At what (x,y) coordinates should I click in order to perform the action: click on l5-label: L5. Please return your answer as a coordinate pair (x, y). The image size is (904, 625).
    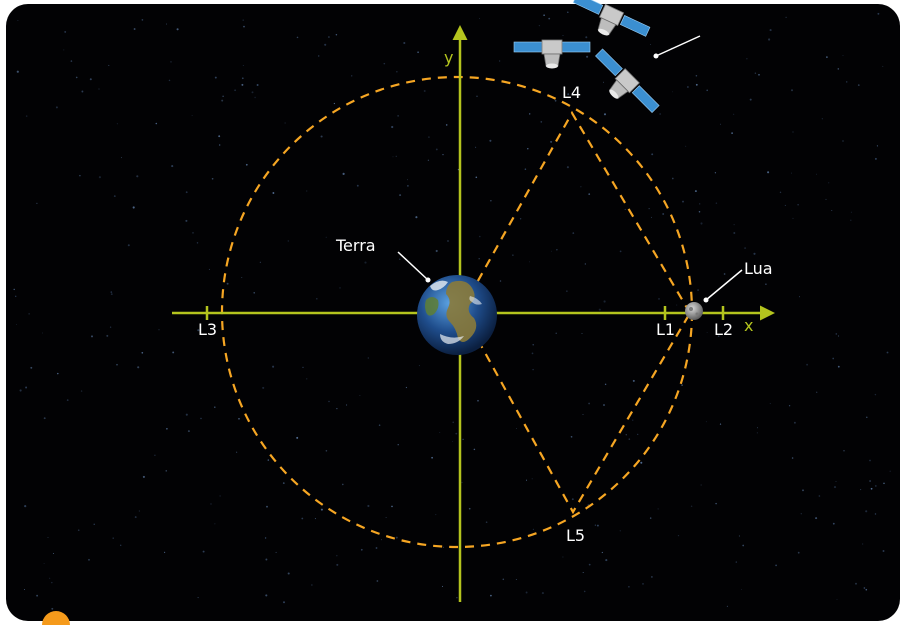
    Looking at the image, I should click on (575, 535).